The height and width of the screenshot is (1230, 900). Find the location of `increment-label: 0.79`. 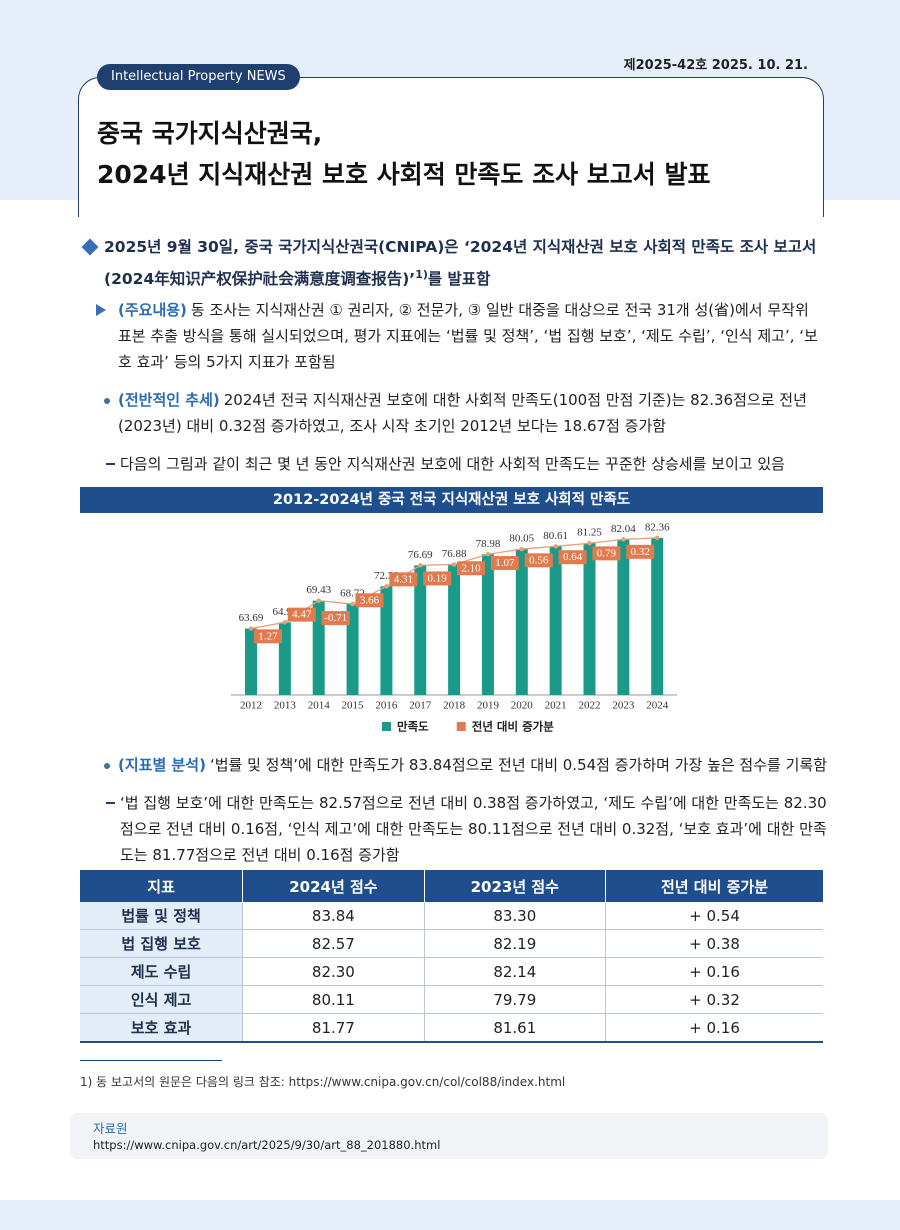

increment-label: 0.79 is located at coordinates (607, 553).